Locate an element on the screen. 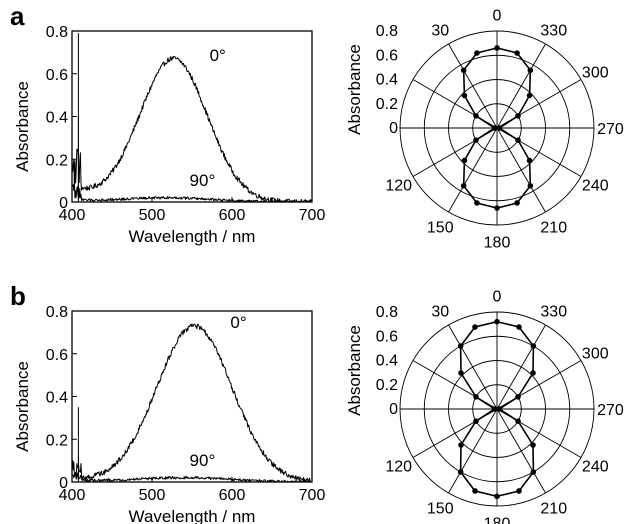  angle-label: 150 is located at coordinates (440, 227).